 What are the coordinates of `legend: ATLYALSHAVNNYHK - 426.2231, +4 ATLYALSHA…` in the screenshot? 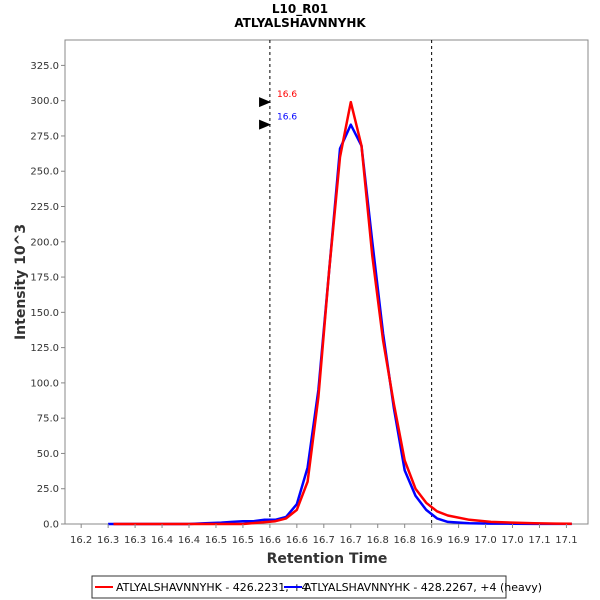 It's located at (316, 587).